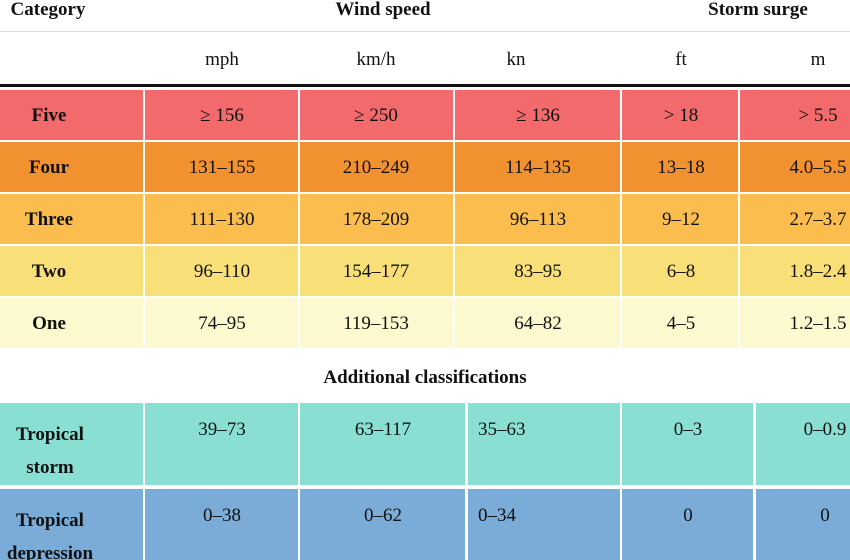 The width and height of the screenshot is (850, 560). What do you see at coordinates (383, 515) in the screenshot?
I see `classification-value: 0–62` at bounding box center [383, 515].